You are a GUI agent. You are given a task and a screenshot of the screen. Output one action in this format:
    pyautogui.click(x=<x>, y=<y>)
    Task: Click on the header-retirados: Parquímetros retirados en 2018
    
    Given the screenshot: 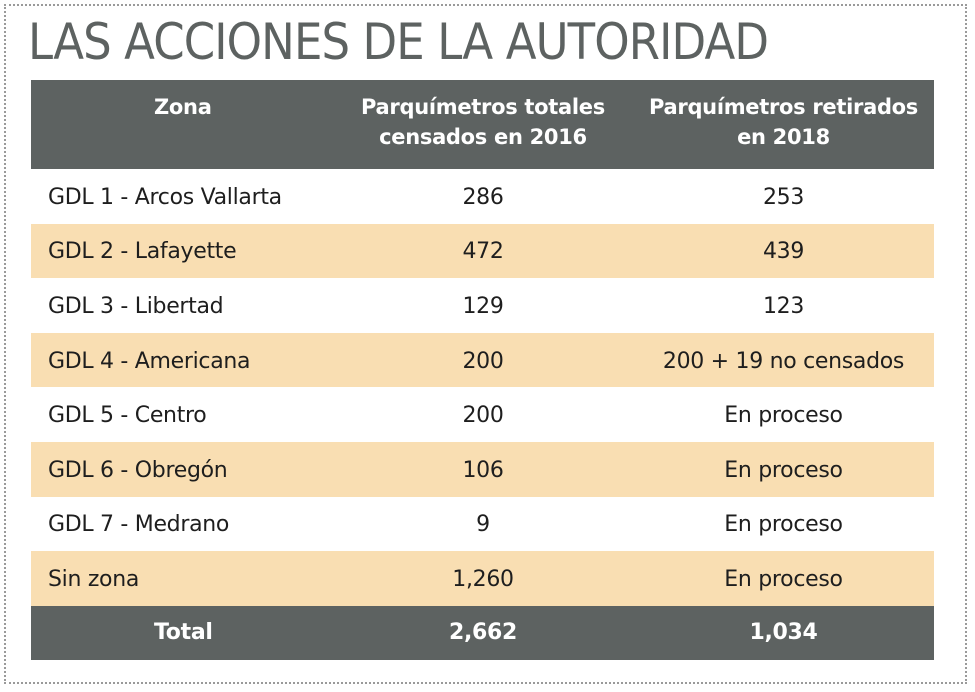 What is the action you would take?
    pyautogui.click(x=783, y=122)
    